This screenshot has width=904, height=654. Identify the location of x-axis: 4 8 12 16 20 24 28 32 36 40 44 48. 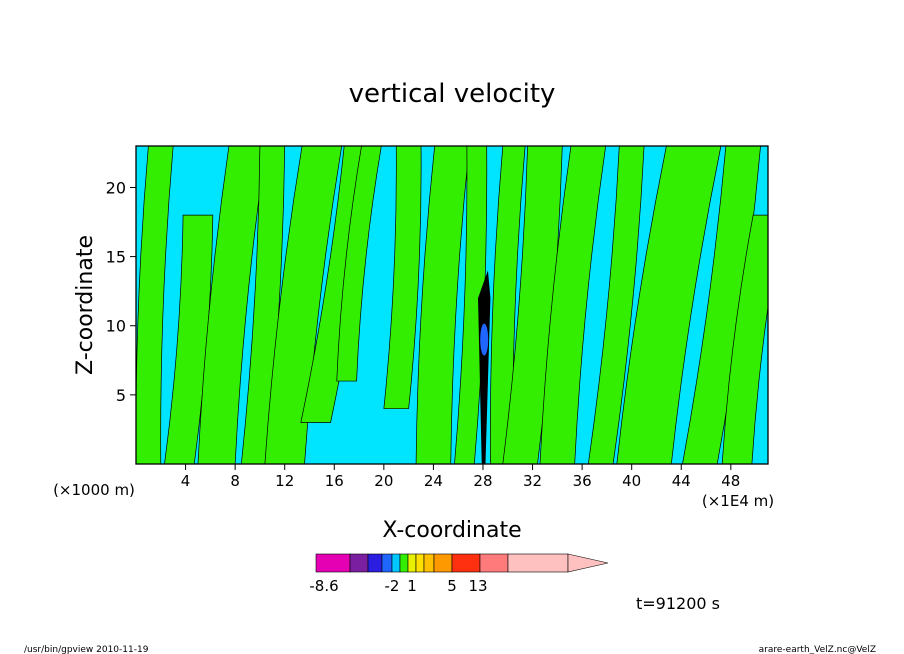
(460, 477).